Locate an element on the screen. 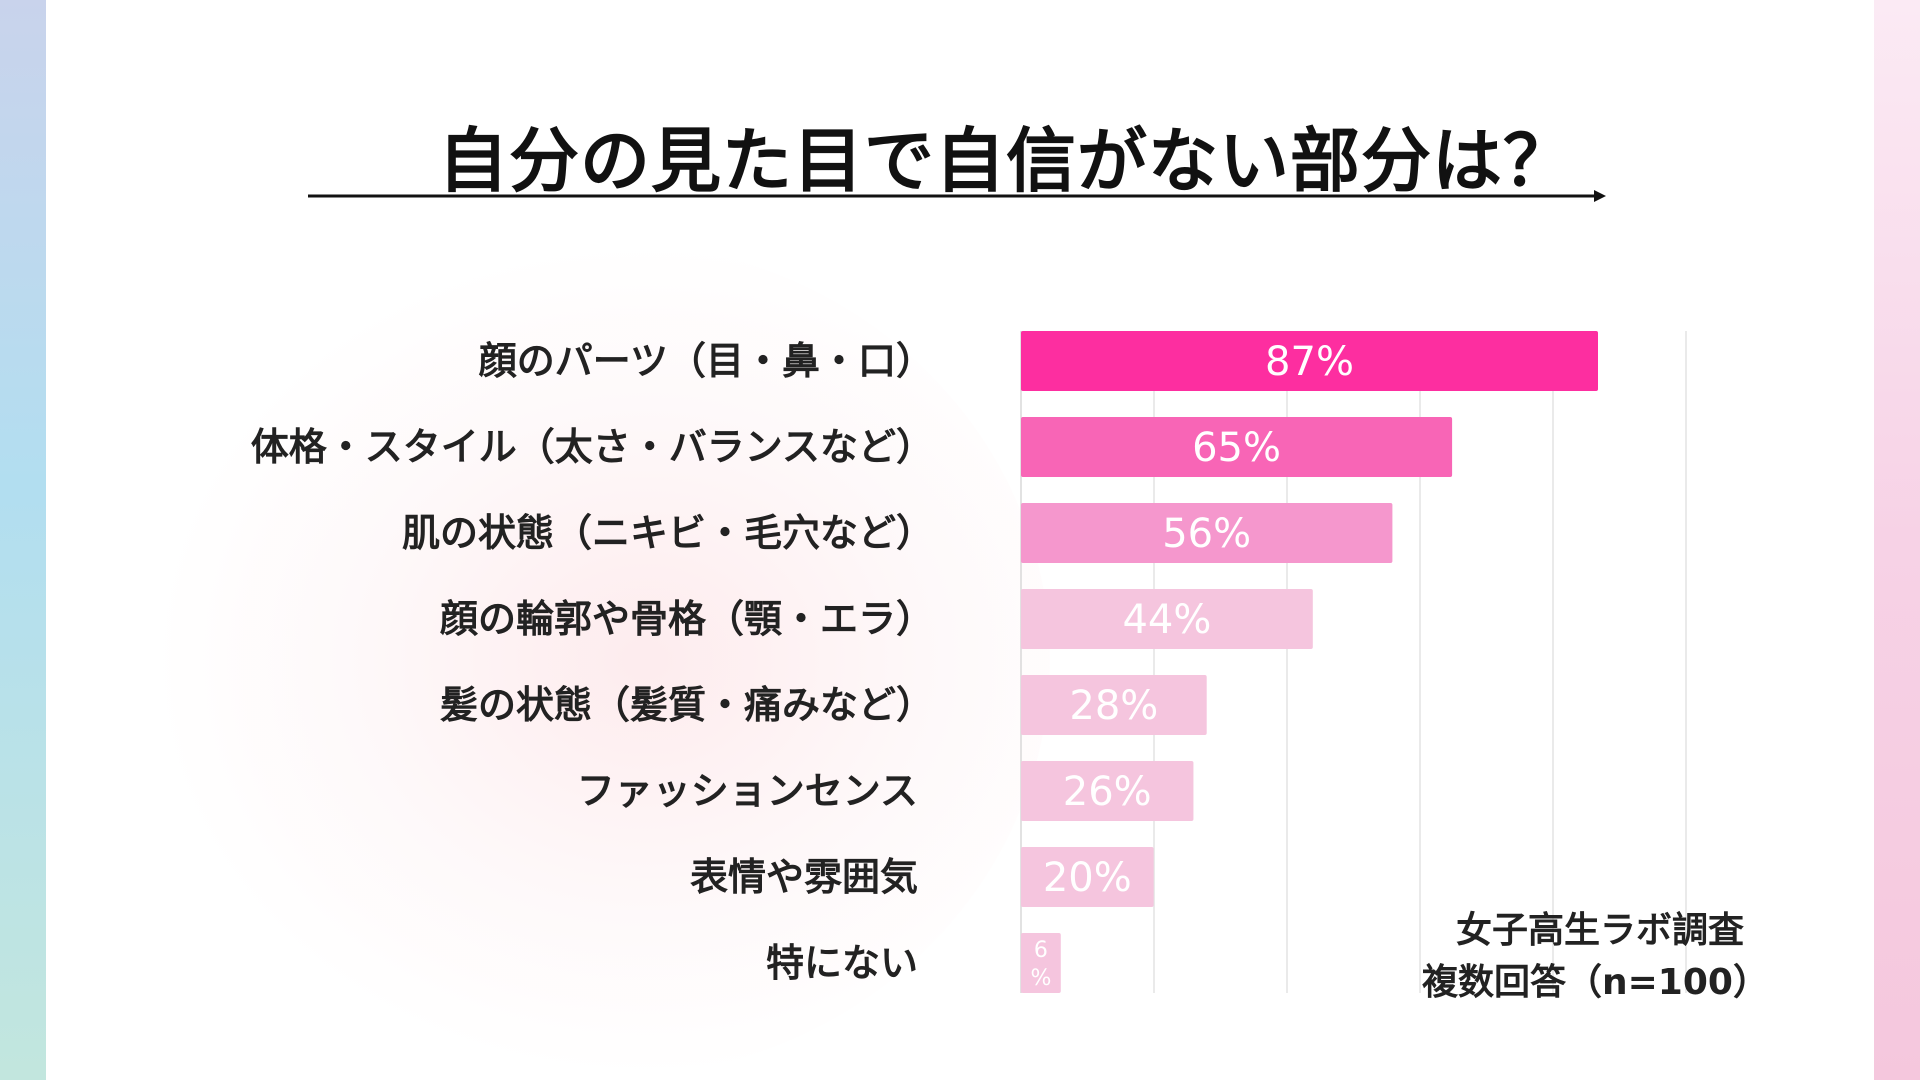 This screenshot has width=1920, height=1080. category-label-3: 顔の輪郭や骨格（顎・エラ） is located at coordinates (687, 619).